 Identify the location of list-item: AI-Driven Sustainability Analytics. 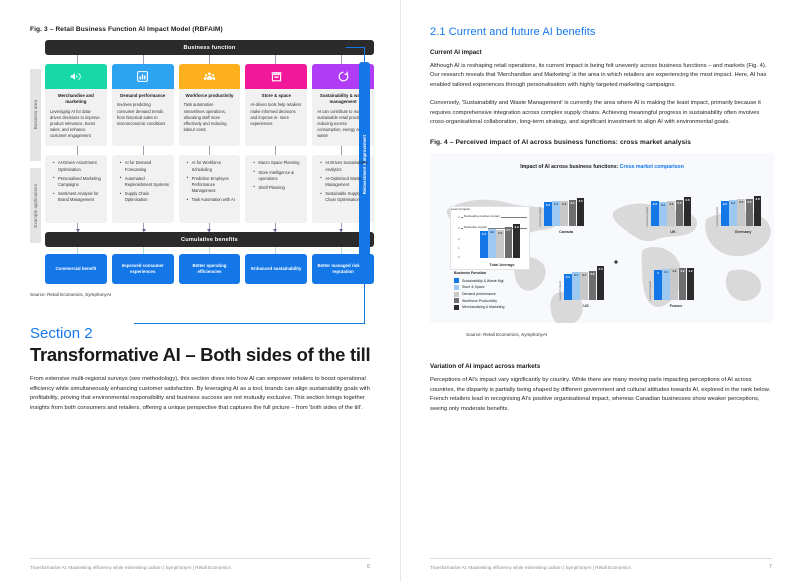
(345, 166).